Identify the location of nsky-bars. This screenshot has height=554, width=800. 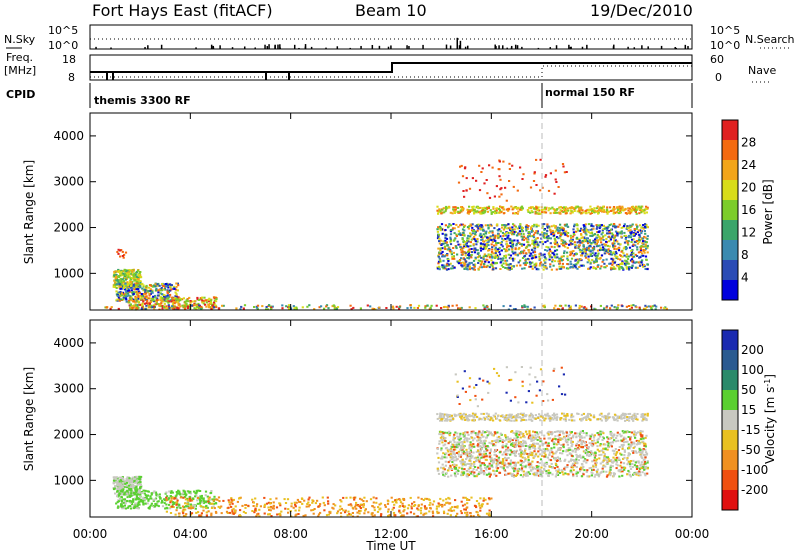
(392, 43).